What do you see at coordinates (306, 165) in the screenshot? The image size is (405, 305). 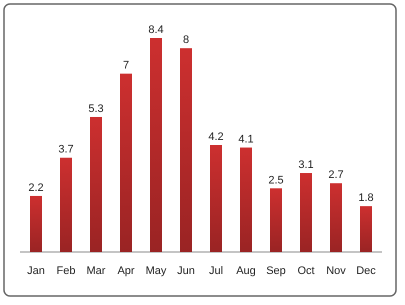 I see `data-label: 3.1` at bounding box center [306, 165].